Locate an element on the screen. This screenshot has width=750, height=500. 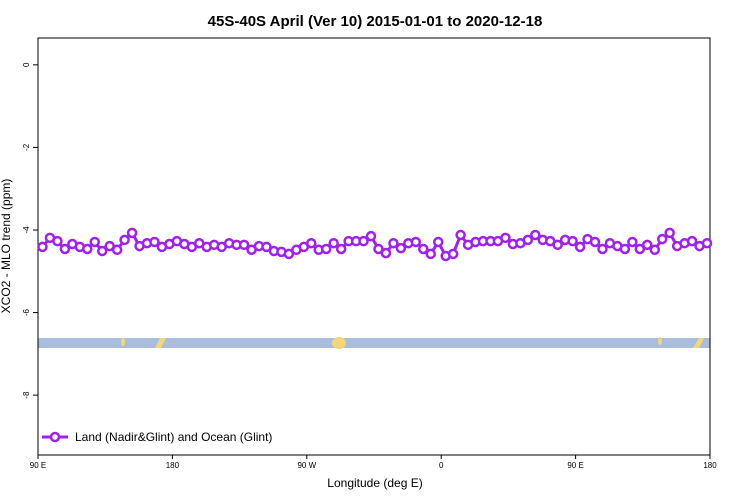
land-ocean-strip is located at coordinates (374, 343).